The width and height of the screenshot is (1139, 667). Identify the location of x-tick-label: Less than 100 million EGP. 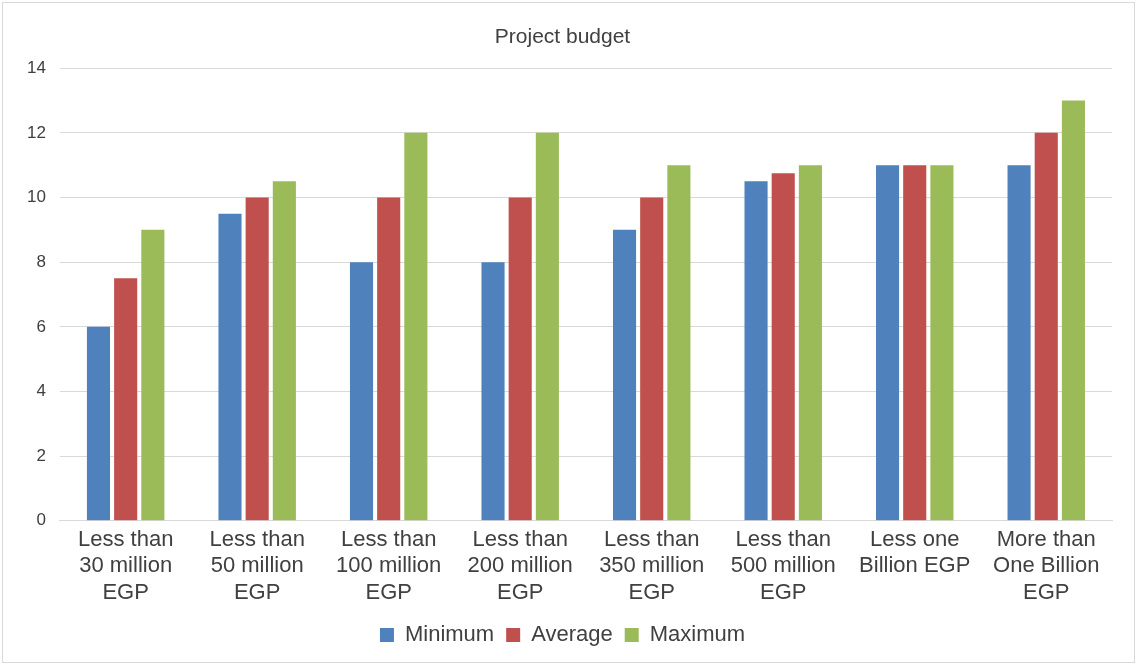
(389, 565).